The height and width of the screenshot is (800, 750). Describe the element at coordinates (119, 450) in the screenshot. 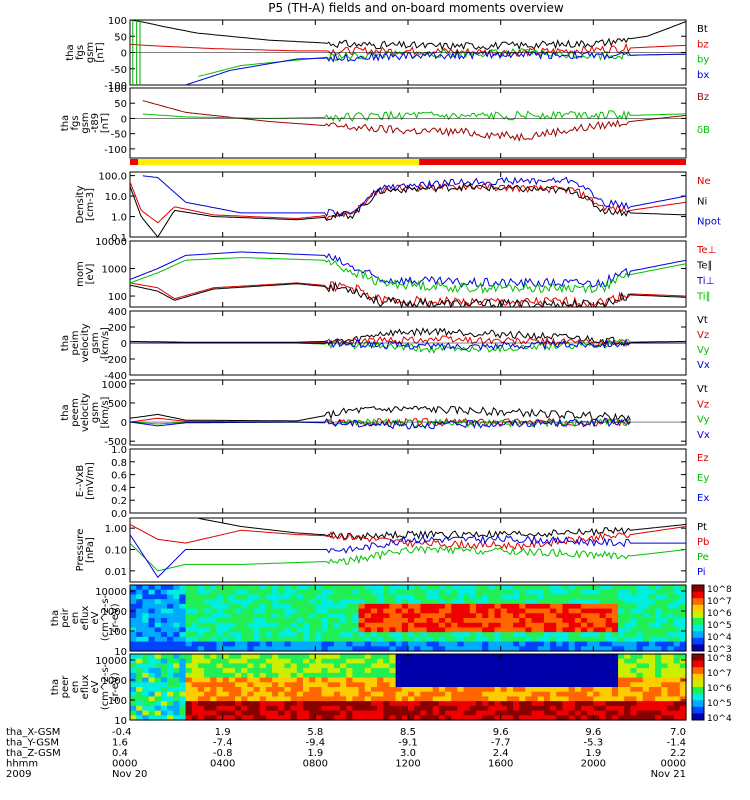

I see `y-tick-label: 1.0` at that location.